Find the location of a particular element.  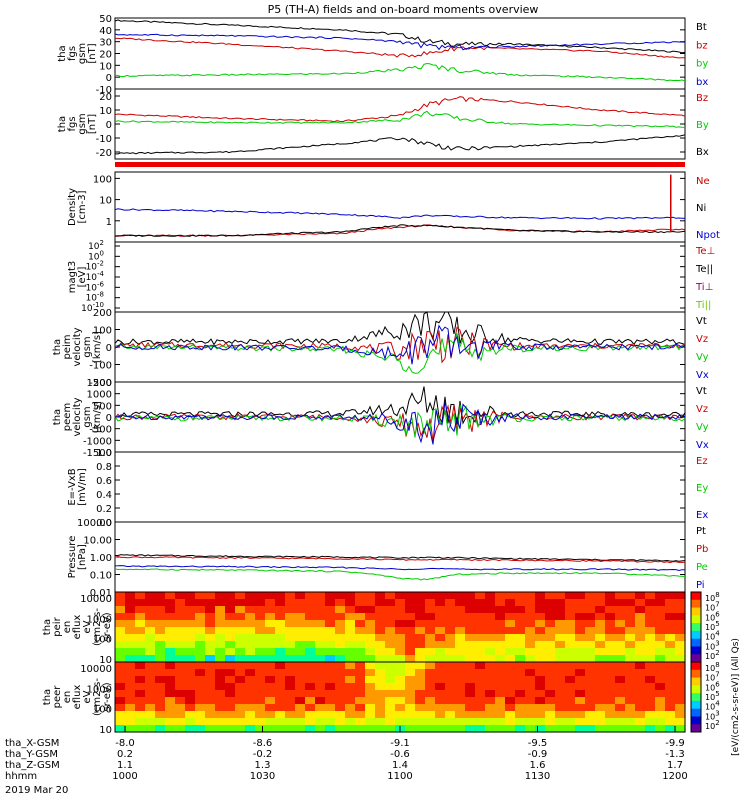

y-tick-label: 10000 is located at coordinates (96, 599).